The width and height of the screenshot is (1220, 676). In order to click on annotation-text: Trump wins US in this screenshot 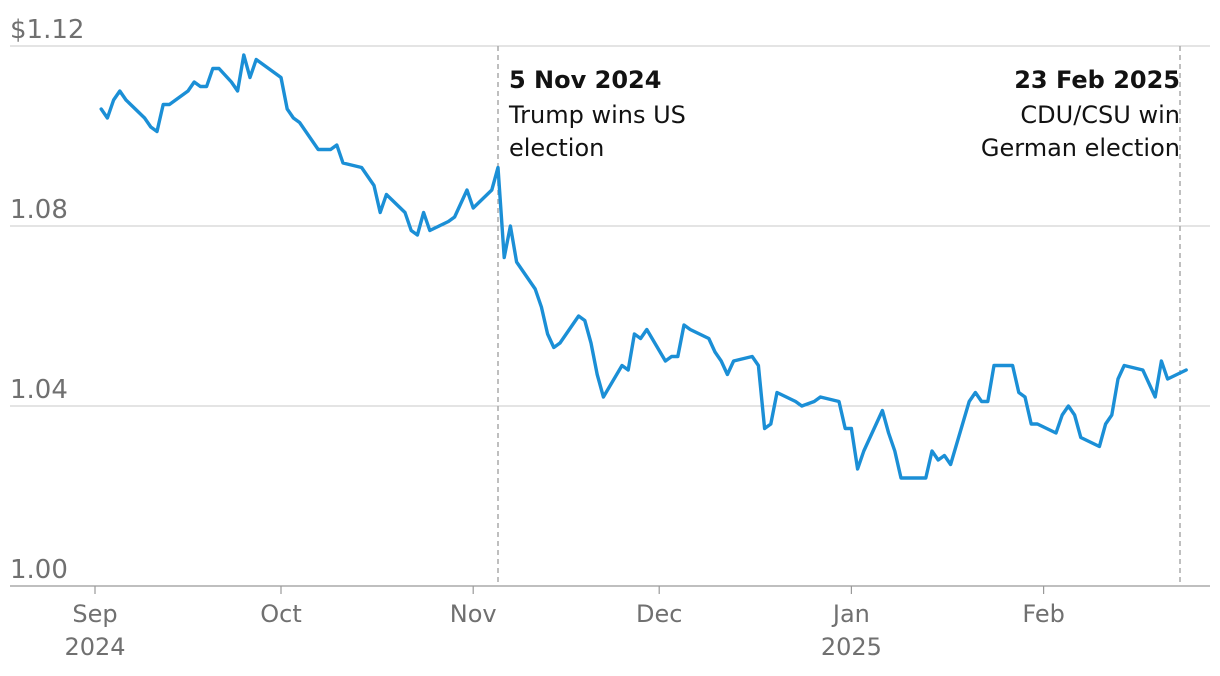, I will do `click(597, 115)`.